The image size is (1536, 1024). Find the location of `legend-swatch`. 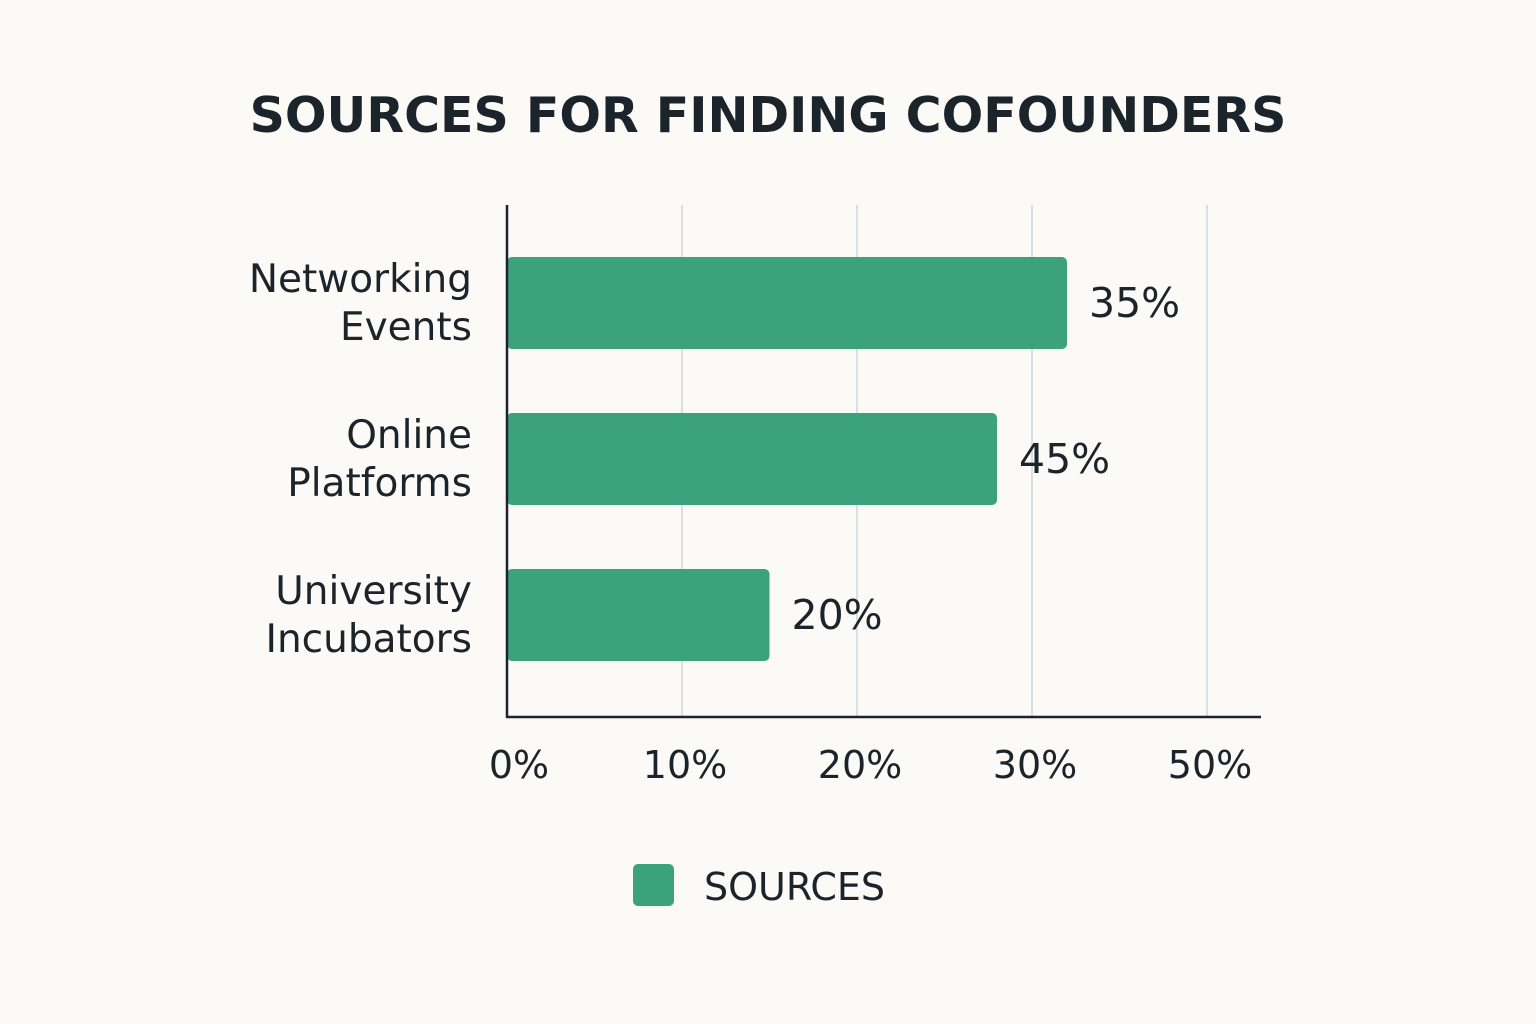

legend-swatch is located at coordinates (653, 885).